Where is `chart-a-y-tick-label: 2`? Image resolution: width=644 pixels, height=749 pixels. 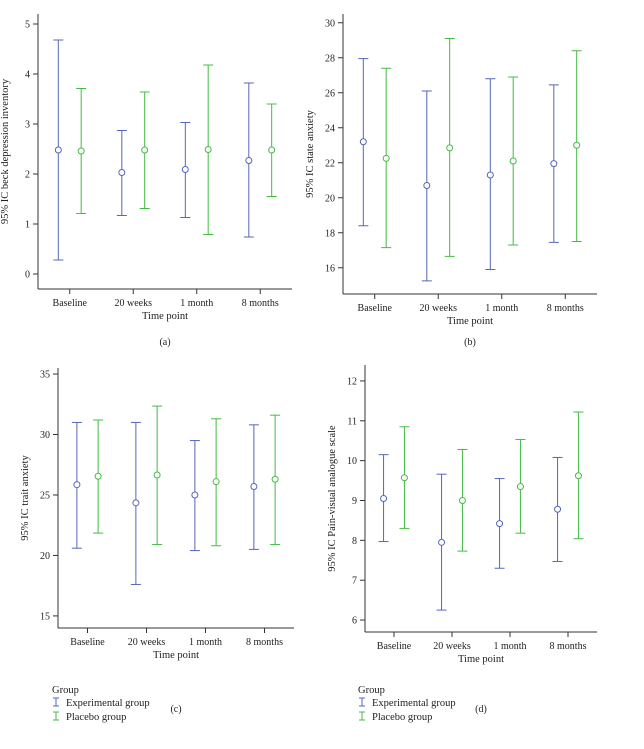 chart-a-y-tick-label: 2 is located at coordinates (27, 175).